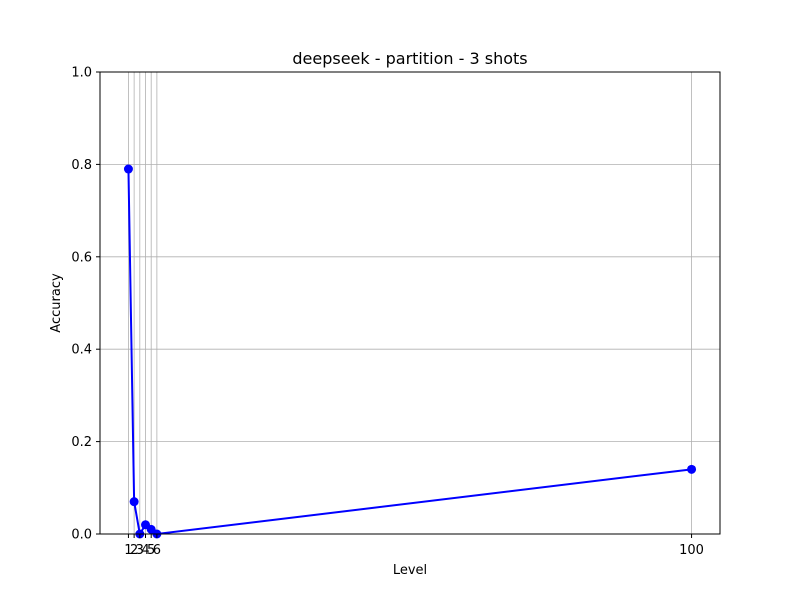  What do you see at coordinates (81, 73) in the screenshot?
I see `y-tick-label: 1.0` at bounding box center [81, 73].